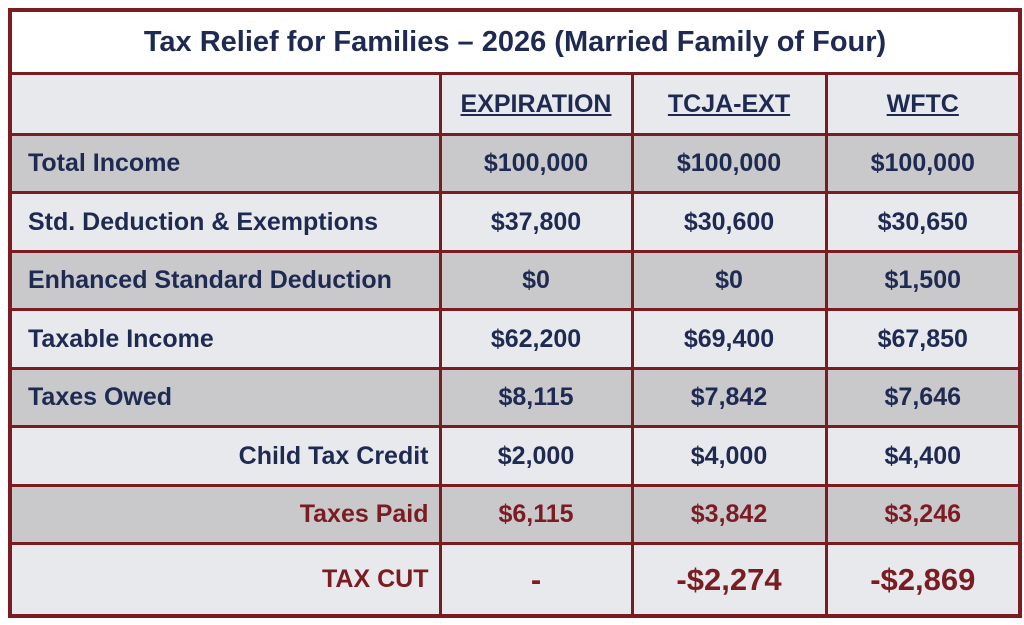 This screenshot has width=1024, height=625. What do you see at coordinates (729, 580) in the screenshot?
I see `cell: -$2,274` at bounding box center [729, 580].